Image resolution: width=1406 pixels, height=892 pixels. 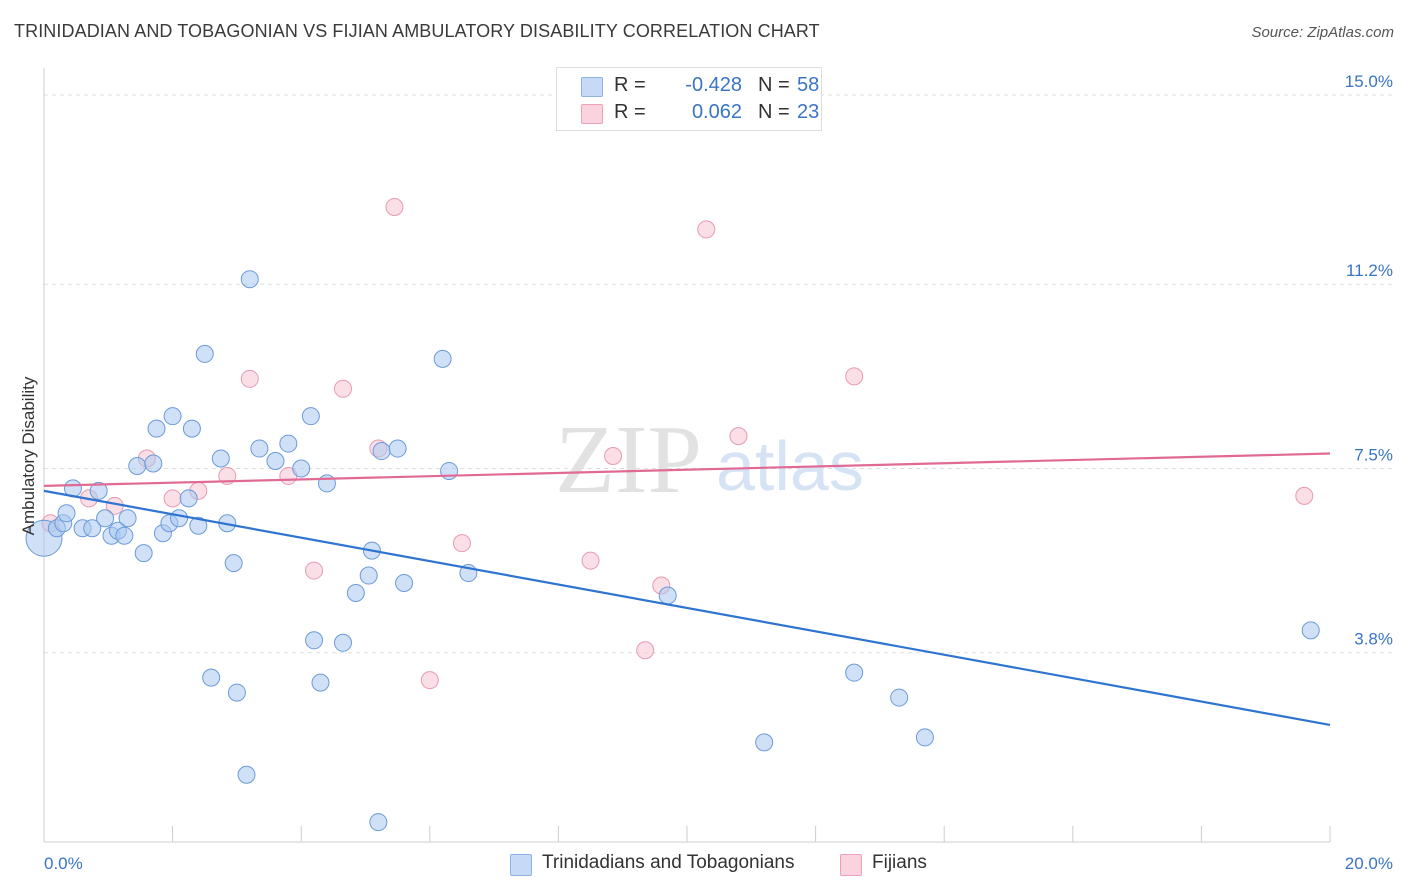 What do you see at coordinates (1373, 454) in the screenshot?
I see `y-tick-label: 7.5%` at bounding box center [1373, 454].